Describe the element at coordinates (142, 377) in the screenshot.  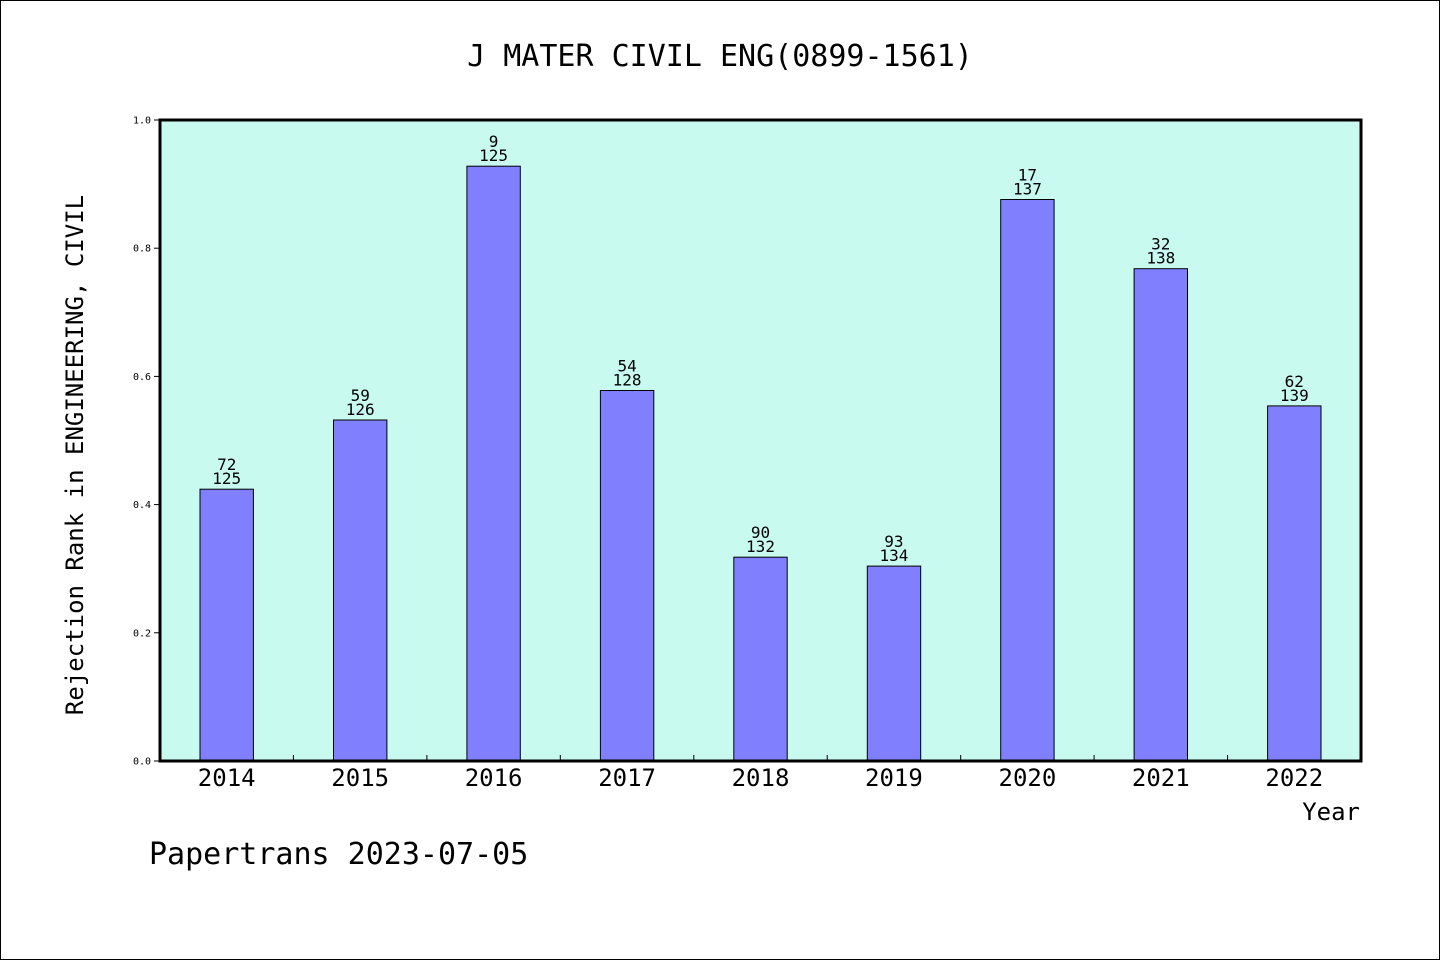
I see `y-tick-label: 0.6` at that location.